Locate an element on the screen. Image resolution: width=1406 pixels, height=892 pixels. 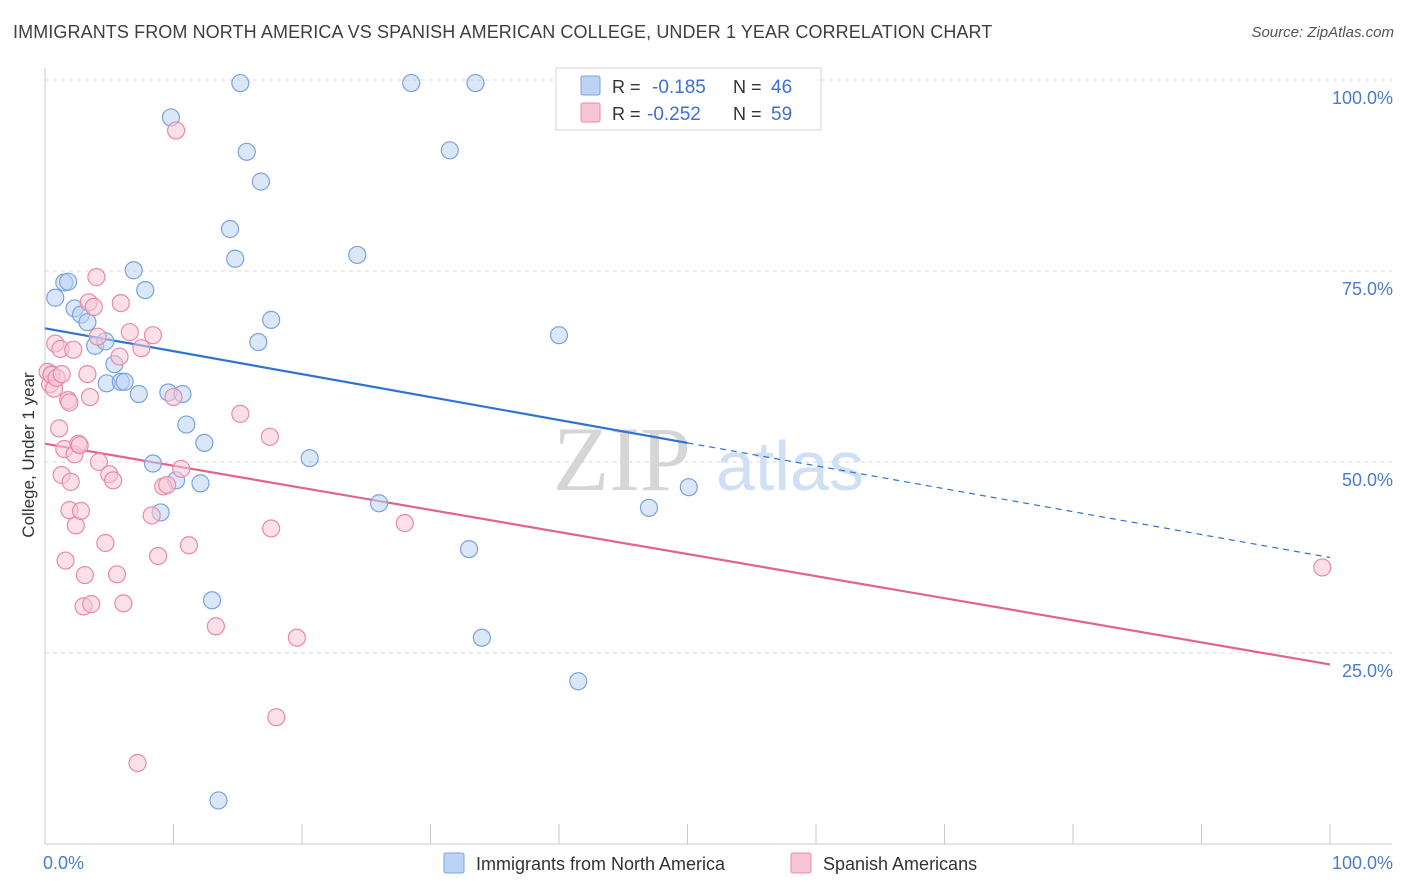
legend-n-value: 46 is located at coordinates (781, 87).